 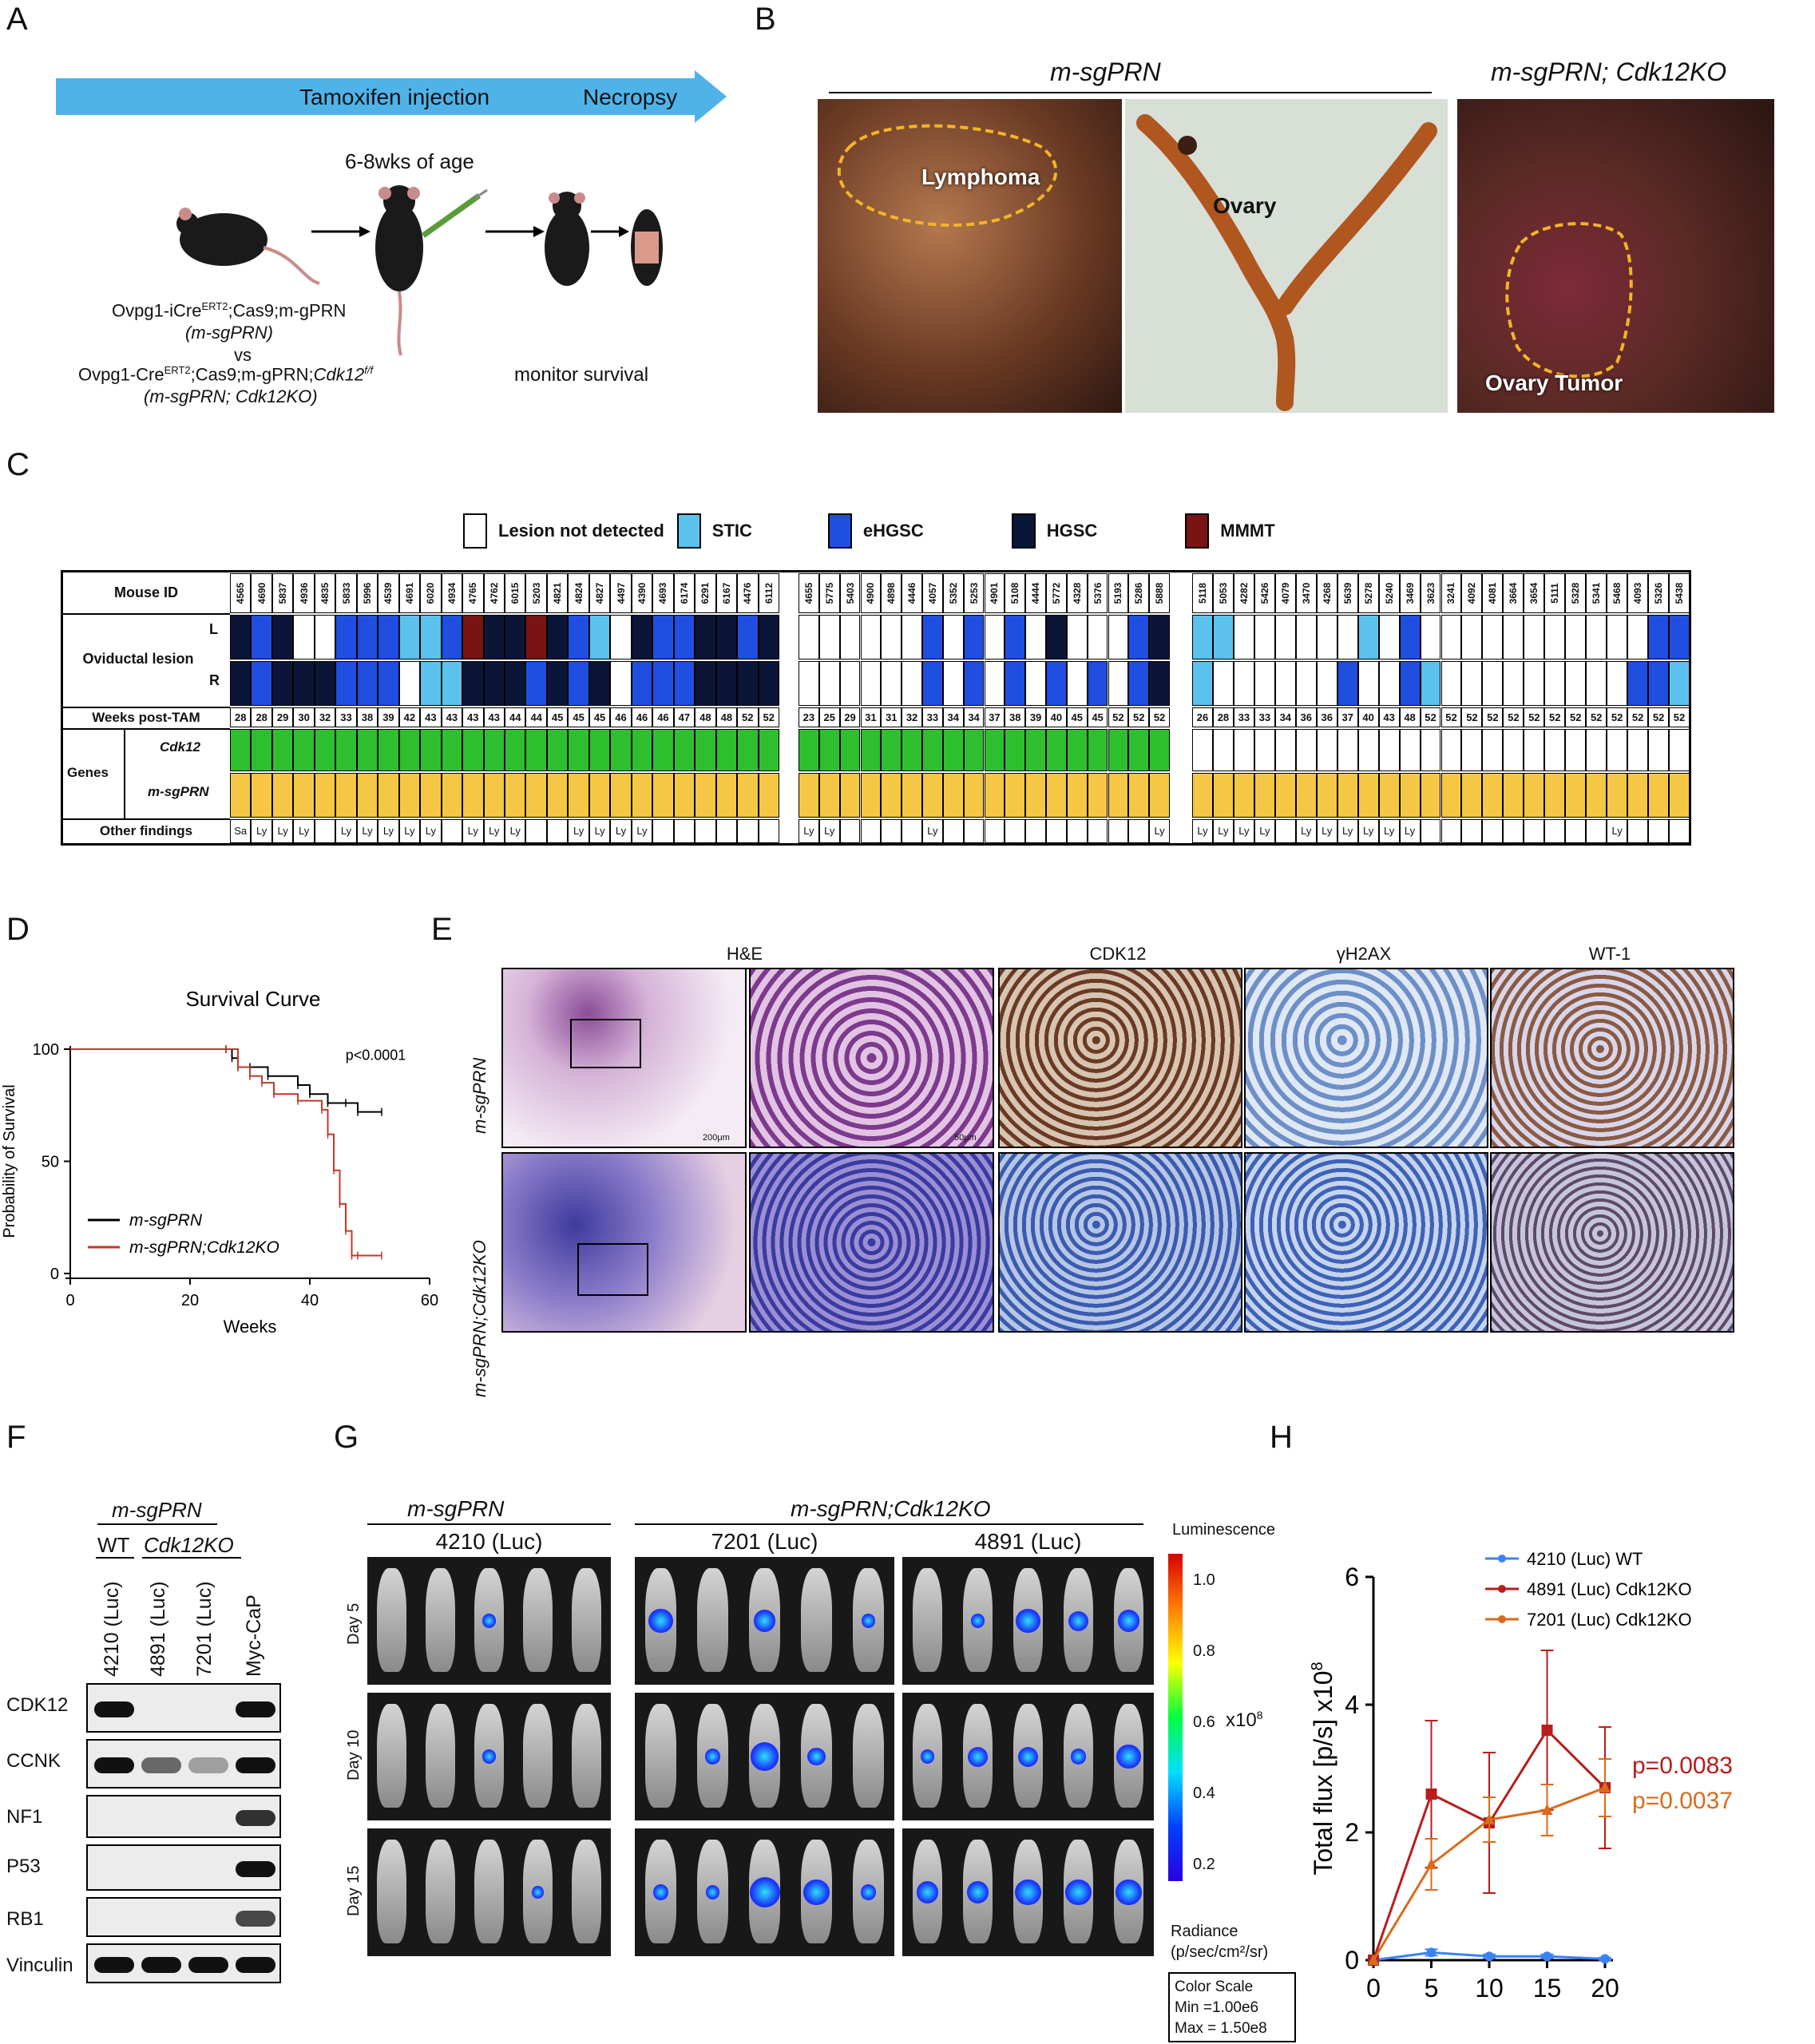 What do you see at coordinates (1679, 593) in the screenshot?
I see `mouse-id: 5438` at bounding box center [1679, 593].